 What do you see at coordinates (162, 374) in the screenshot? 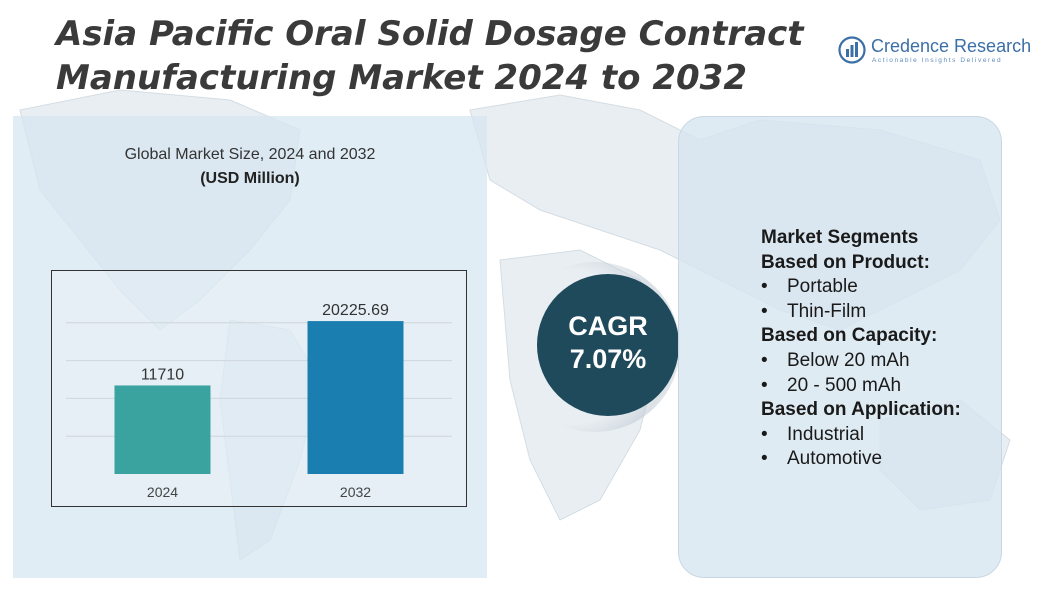
I see `data-label-2024: 11710` at bounding box center [162, 374].